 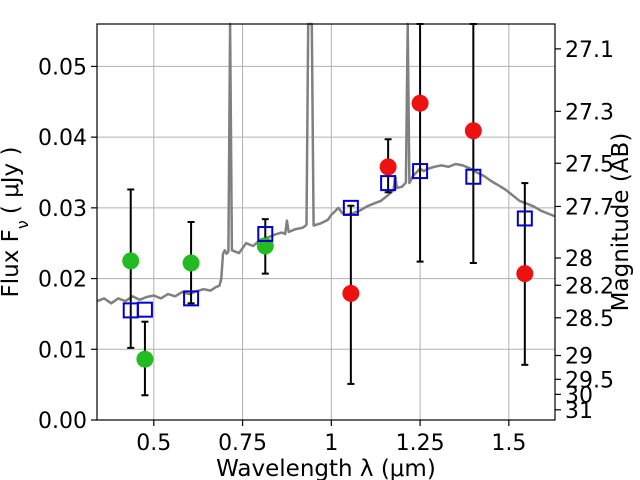 What do you see at coordinates (242, 443) in the screenshot?
I see `x-tick-label: 0.75` at bounding box center [242, 443].